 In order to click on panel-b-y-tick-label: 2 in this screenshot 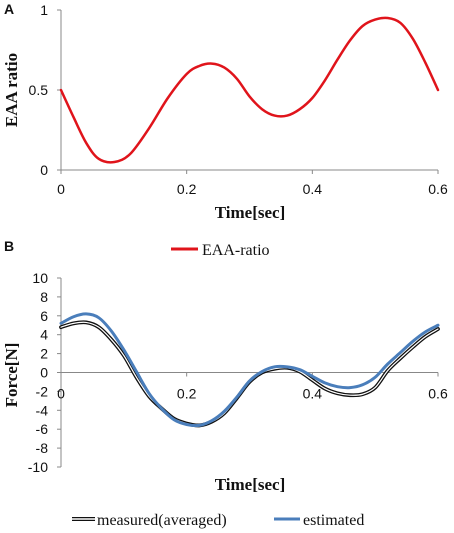, I will do `click(44, 354)`.